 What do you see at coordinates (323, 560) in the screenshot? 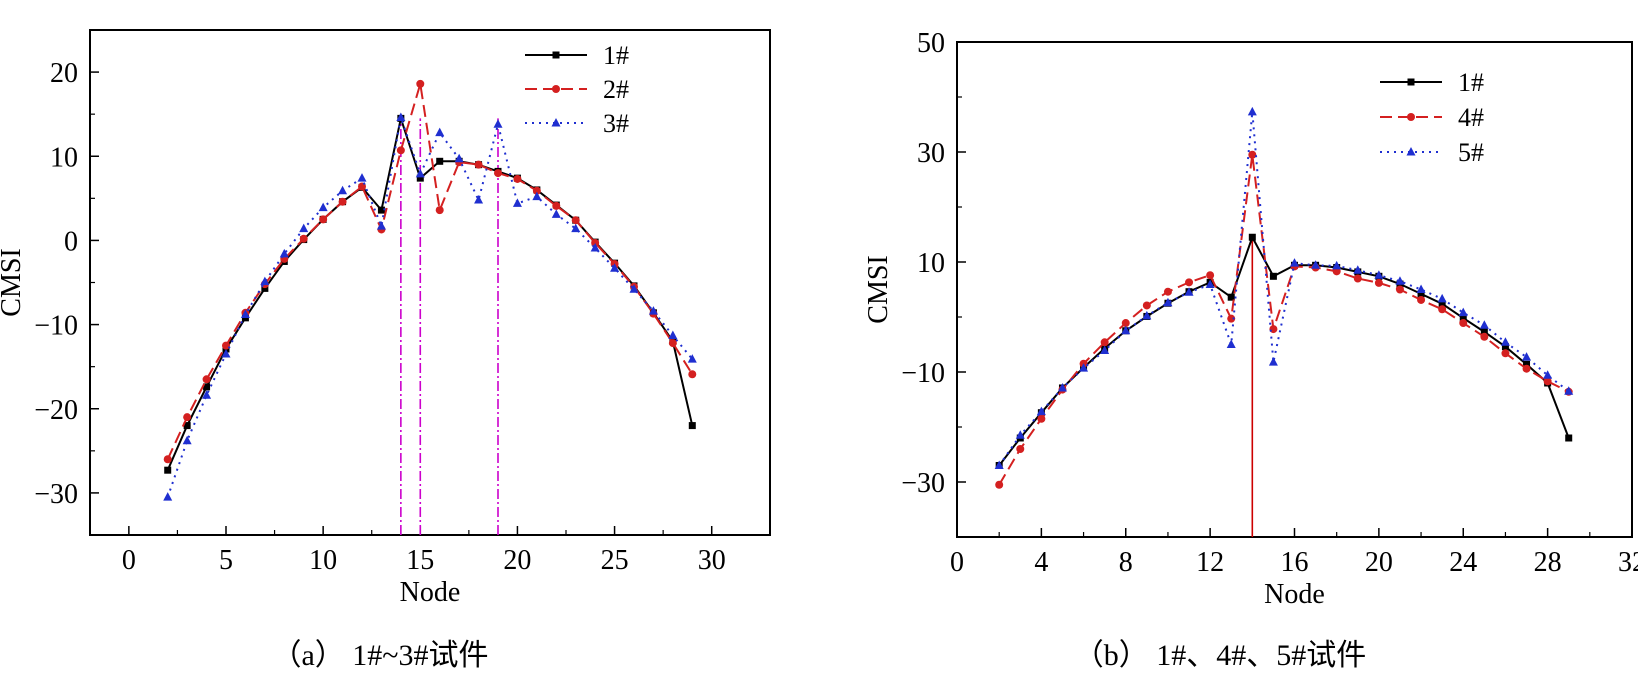
I see `panel-a-x-tick-label: 10` at bounding box center [323, 560].